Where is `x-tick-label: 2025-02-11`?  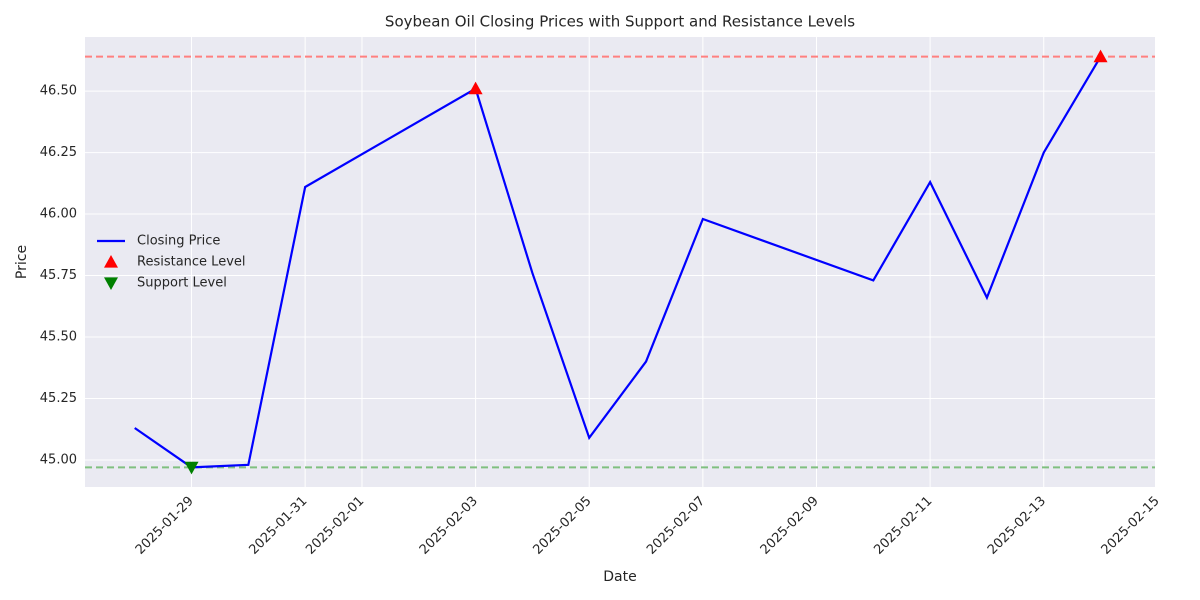 x-tick-label: 2025-02-11 is located at coordinates (903, 526).